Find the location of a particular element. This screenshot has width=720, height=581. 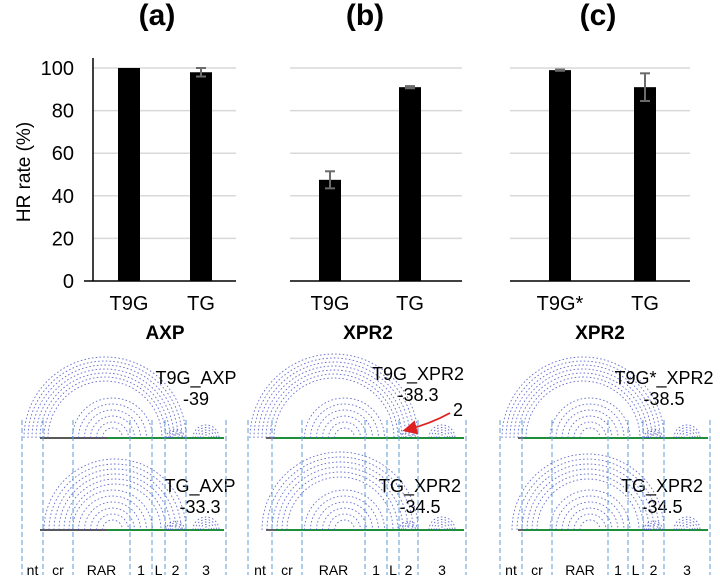

y-tick-label: 80 is located at coordinates (63, 112).